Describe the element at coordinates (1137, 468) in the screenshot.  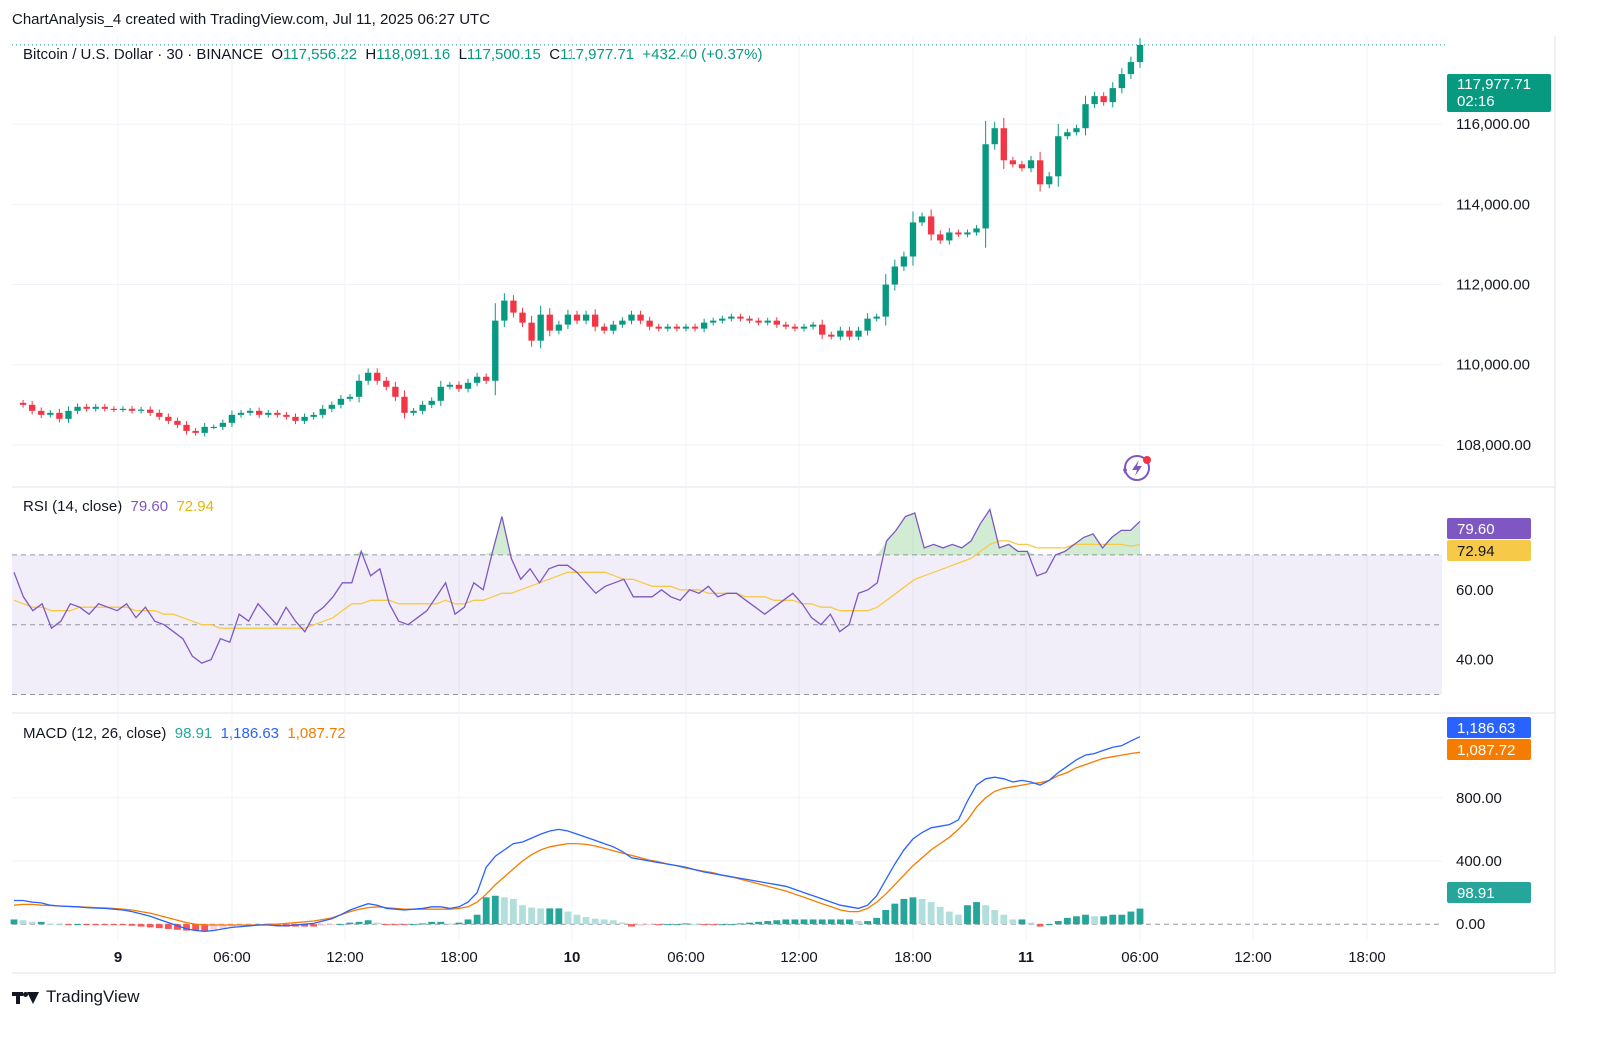
I see `lightning-icon` at that location.